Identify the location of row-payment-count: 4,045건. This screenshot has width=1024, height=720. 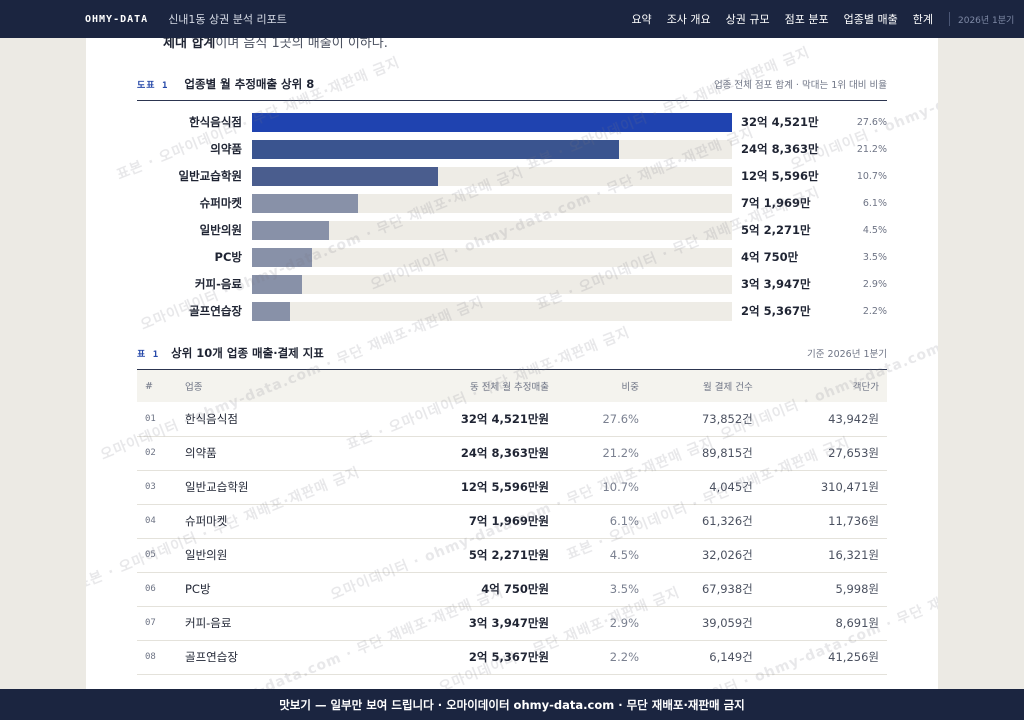
(704, 487).